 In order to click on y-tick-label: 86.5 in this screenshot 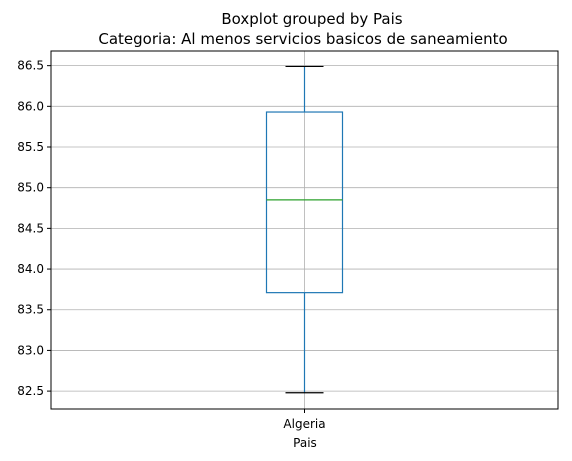, I will do `click(30, 66)`.